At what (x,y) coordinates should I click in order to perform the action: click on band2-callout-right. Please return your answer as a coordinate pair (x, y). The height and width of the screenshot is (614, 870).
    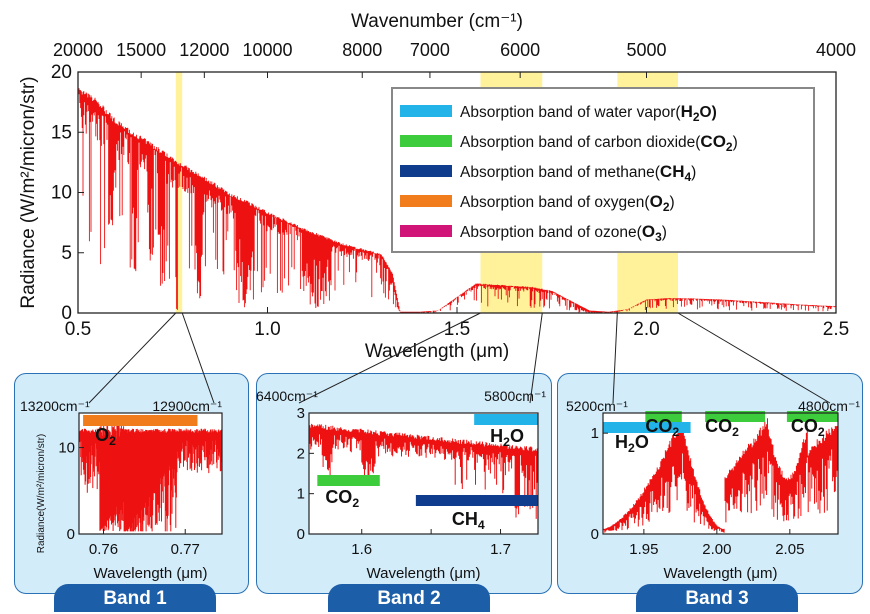
    Looking at the image, I should click on (536, 358).